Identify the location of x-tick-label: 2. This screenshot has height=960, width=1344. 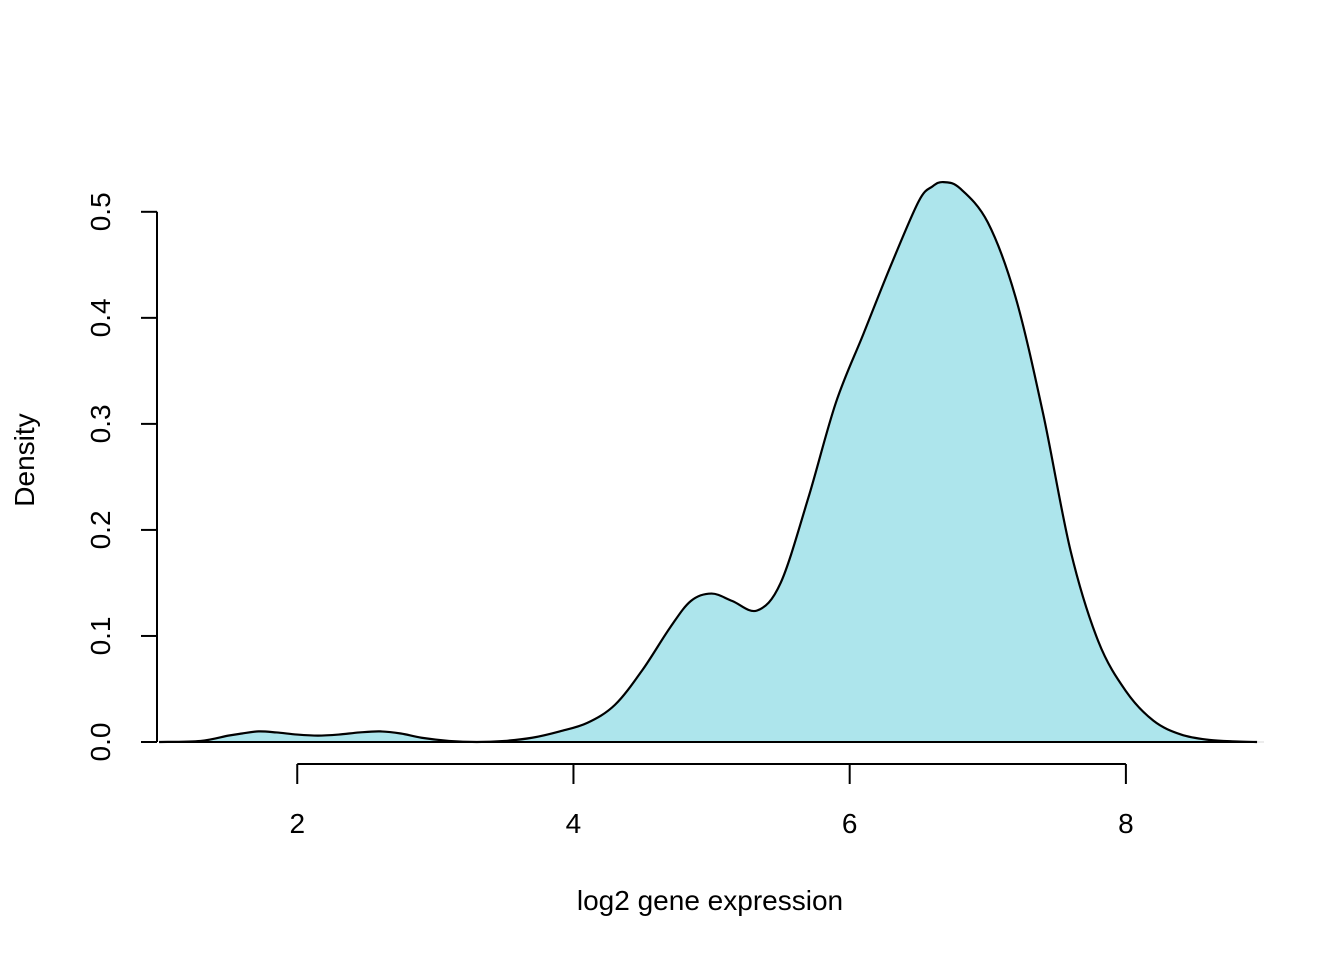
(297, 823).